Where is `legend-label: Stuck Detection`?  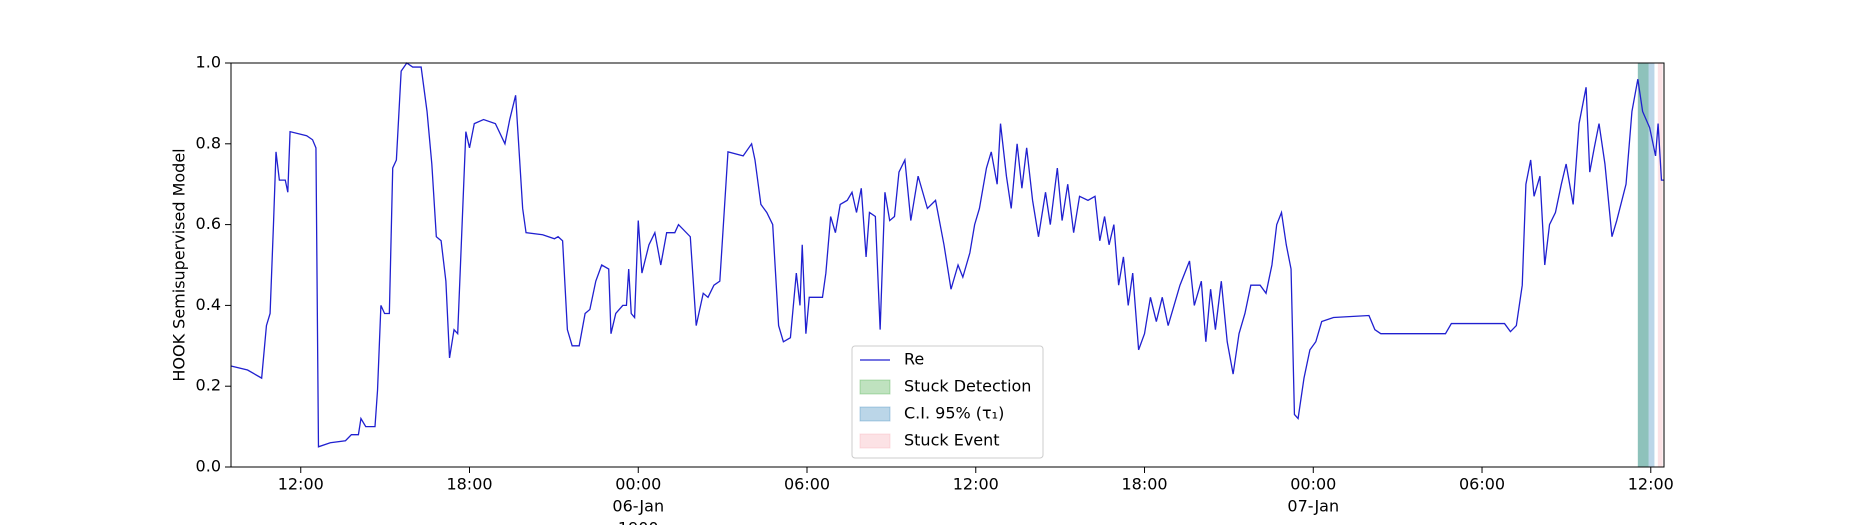 legend-label: Stuck Detection is located at coordinates (967, 386).